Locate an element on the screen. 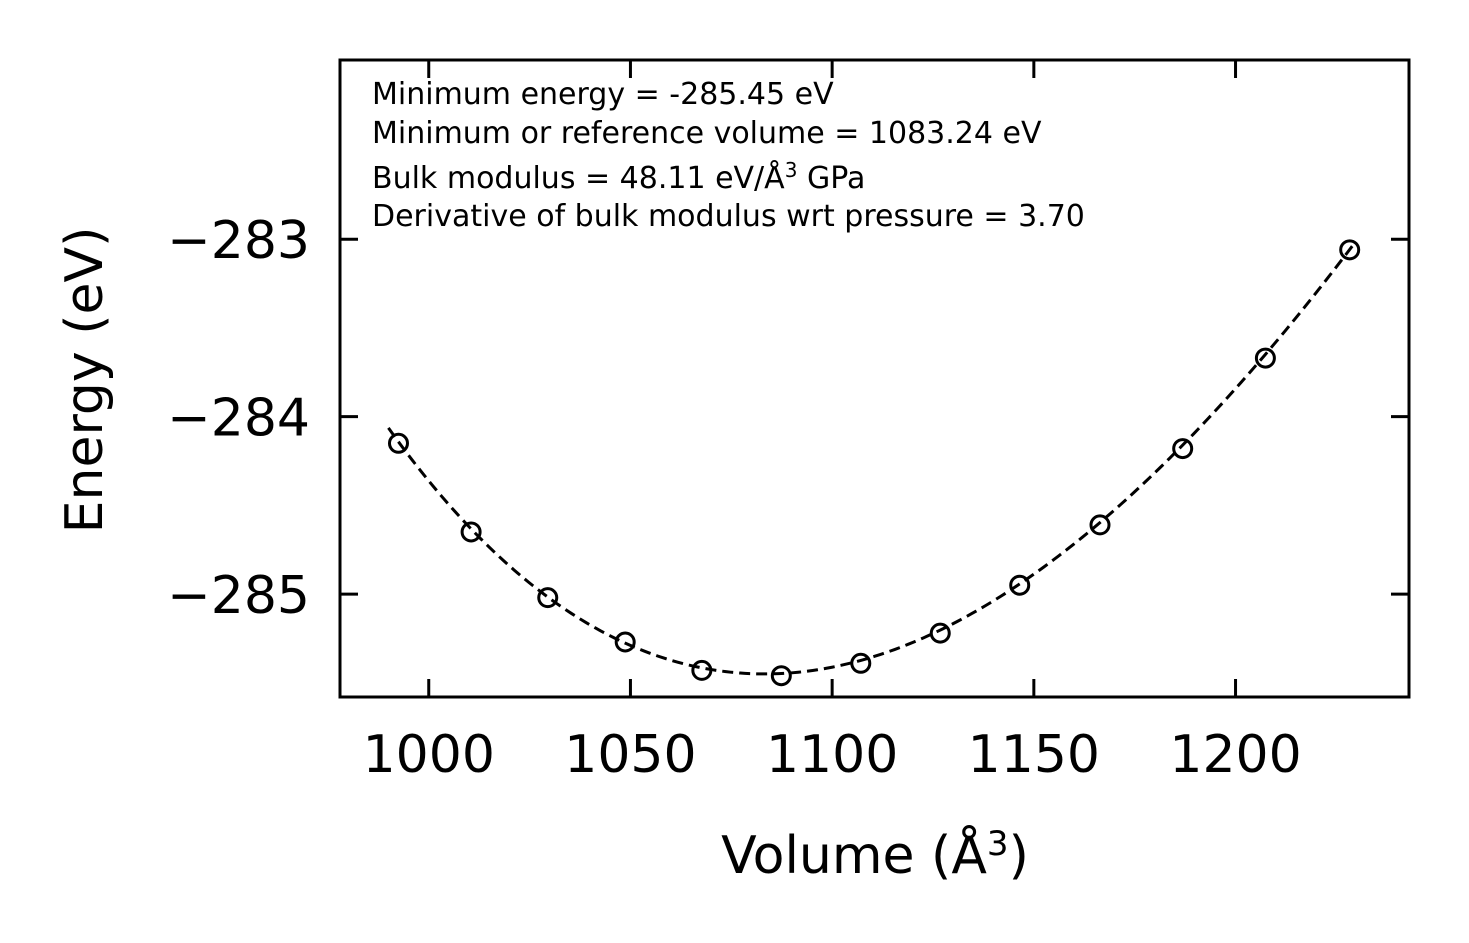  x-axis-title: Volume (Å3) is located at coordinates (875, 855).